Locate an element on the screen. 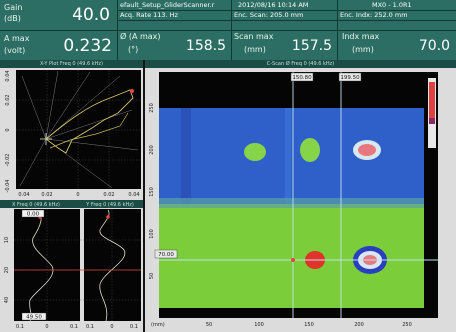 The height and width of the screenshot is (332, 456). strip-x-tick-labels: 0.1 0 0.1 0.1 0 0.1 is located at coordinates (77, 327).